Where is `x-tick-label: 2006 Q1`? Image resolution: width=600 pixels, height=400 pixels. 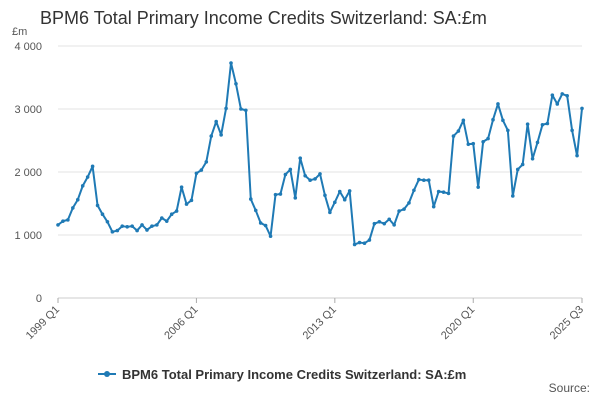 x-tick-label: 2006 Q1 is located at coordinates (181, 323).